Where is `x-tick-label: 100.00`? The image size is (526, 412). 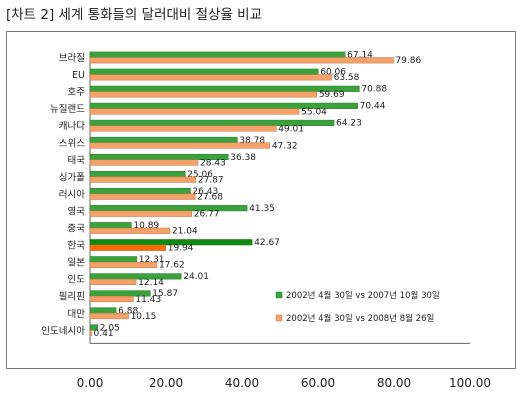 x-tick-label: 100.00 is located at coordinates (470, 383).